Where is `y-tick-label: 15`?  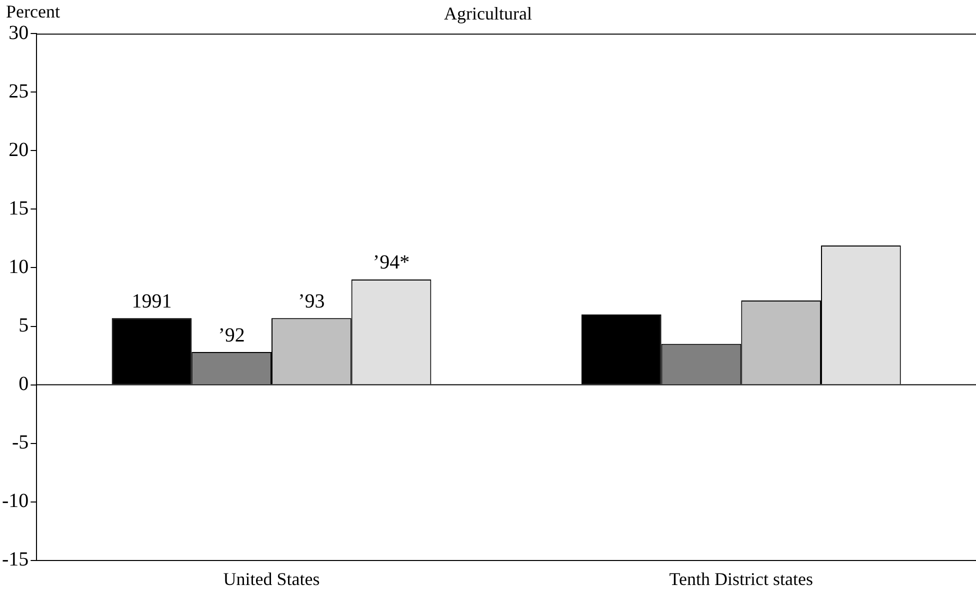 y-tick-label: 15 is located at coordinates (18, 208).